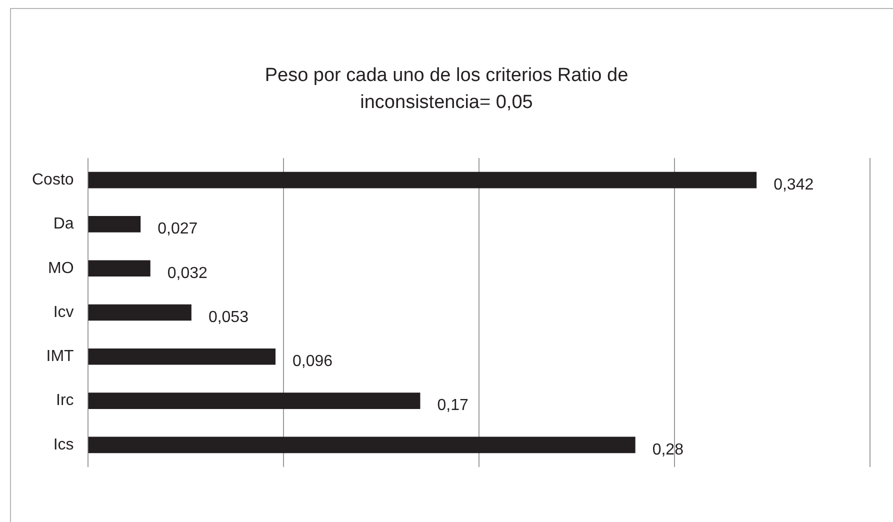 This screenshot has height=522, width=893. Describe the element at coordinates (668, 449) in the screenshot. I see `data-label: 0,28` at that location.